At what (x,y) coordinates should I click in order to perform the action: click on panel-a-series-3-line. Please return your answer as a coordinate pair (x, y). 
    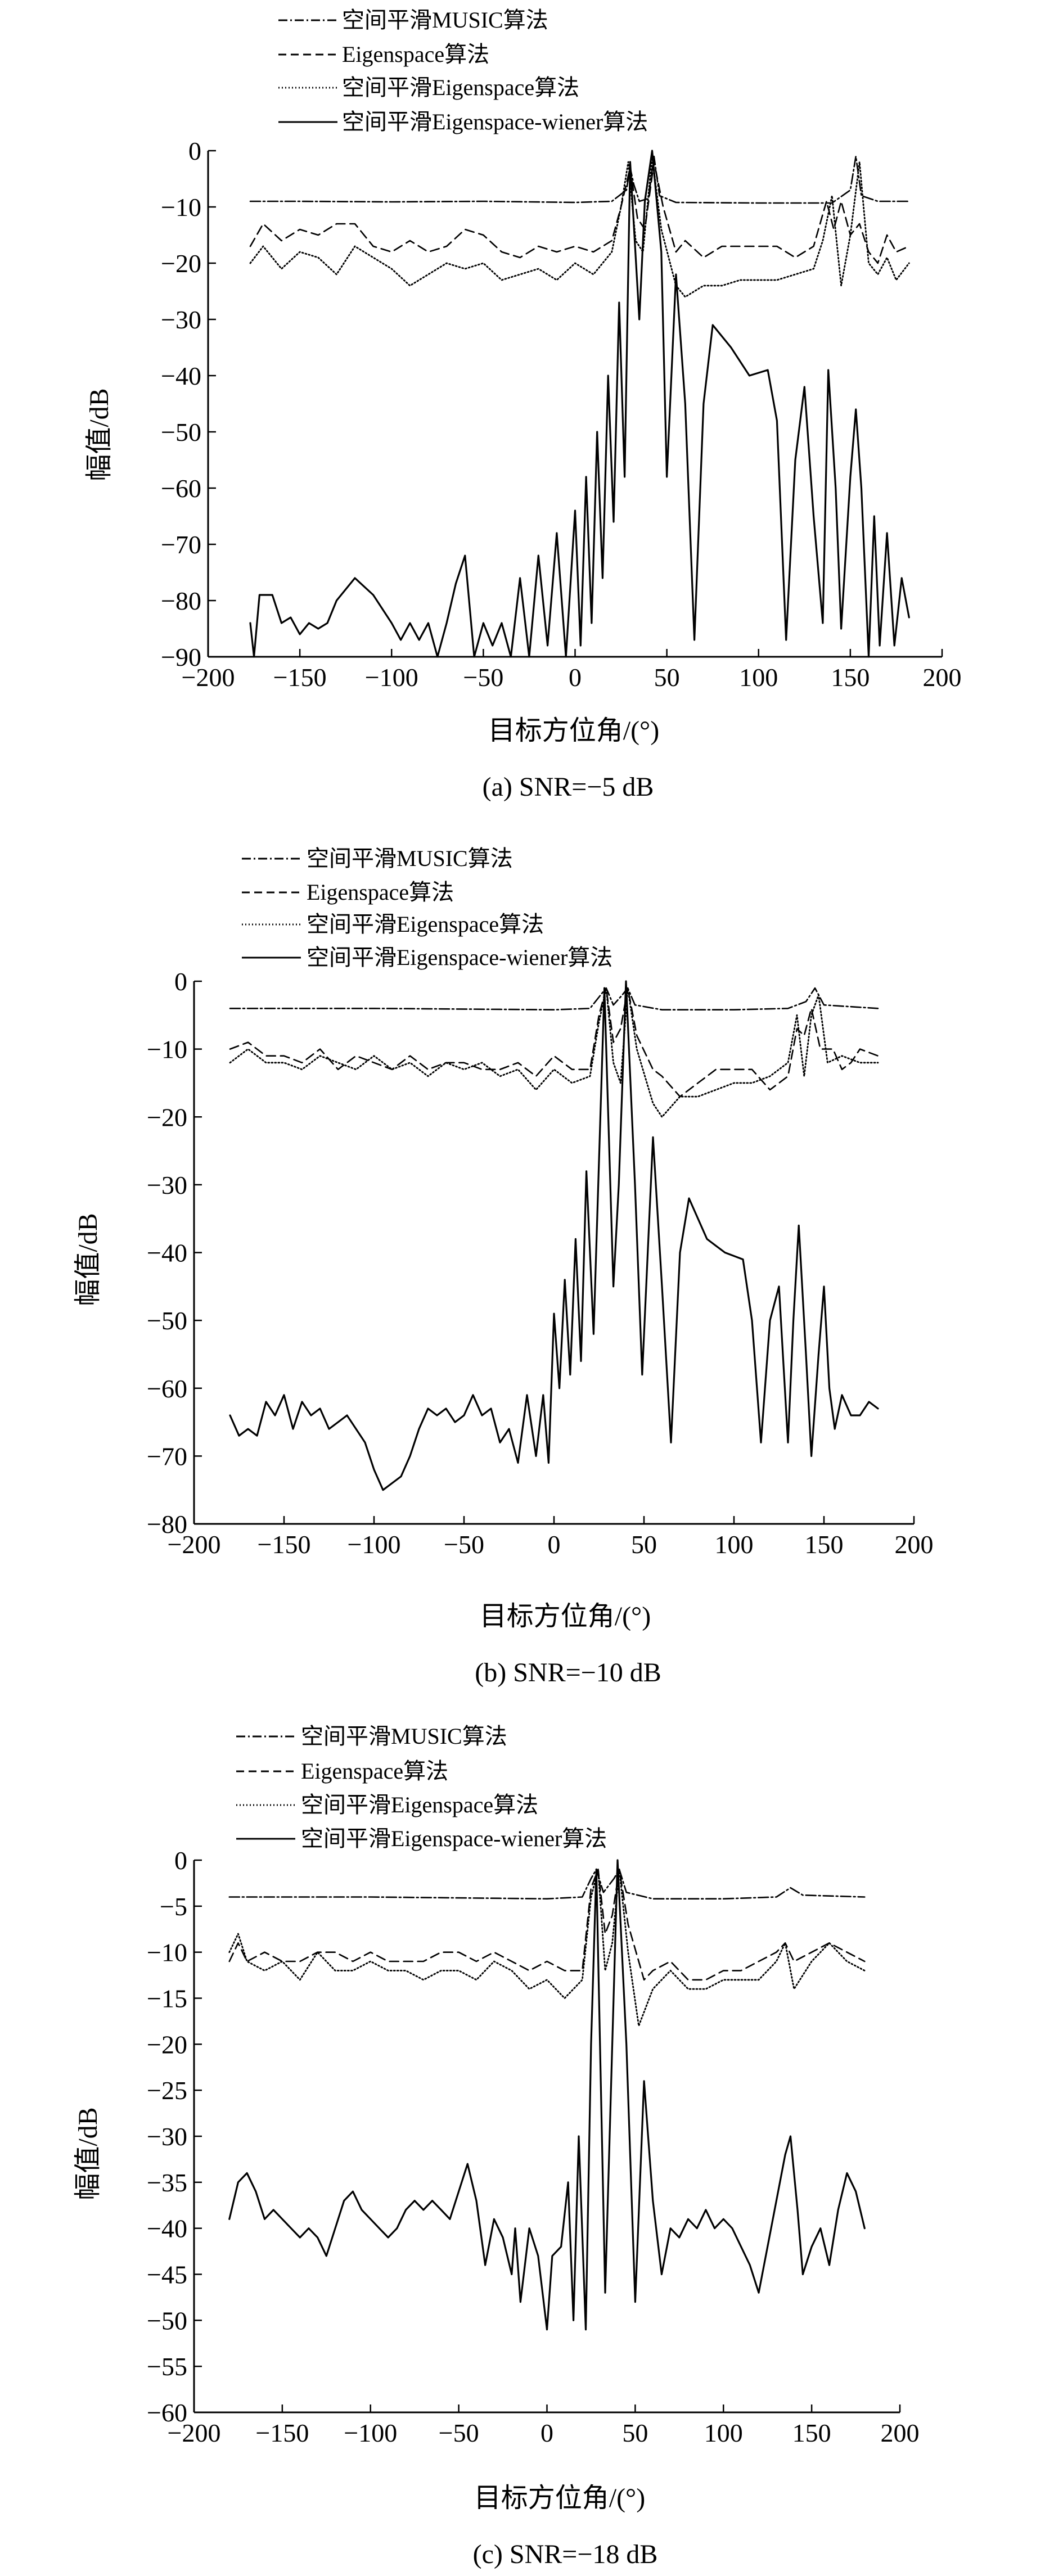
    Looking at the image, I should click on (579, 226).